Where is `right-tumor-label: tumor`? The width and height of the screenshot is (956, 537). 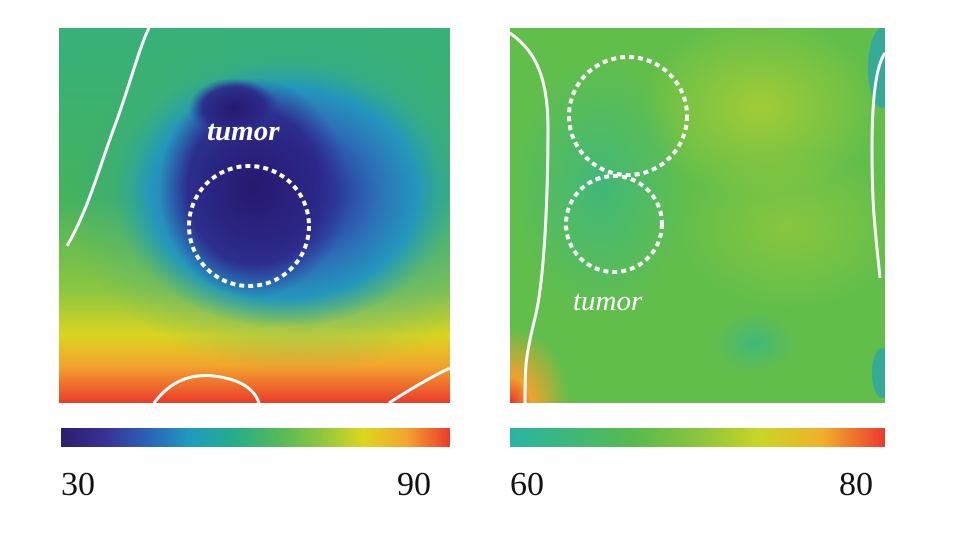 right-tumor-label: tumor is located at coordinates (608, 301).